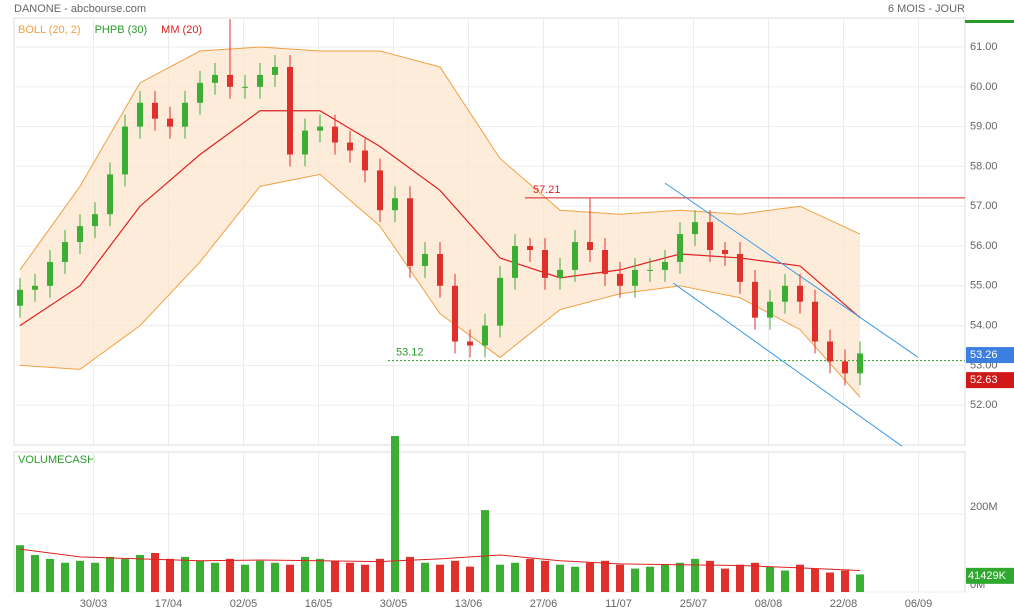  What do you see at coordinates (984, 87) in the screenshot?
I see `y-tick-label: 60.00` at bounding box center [984, 87].